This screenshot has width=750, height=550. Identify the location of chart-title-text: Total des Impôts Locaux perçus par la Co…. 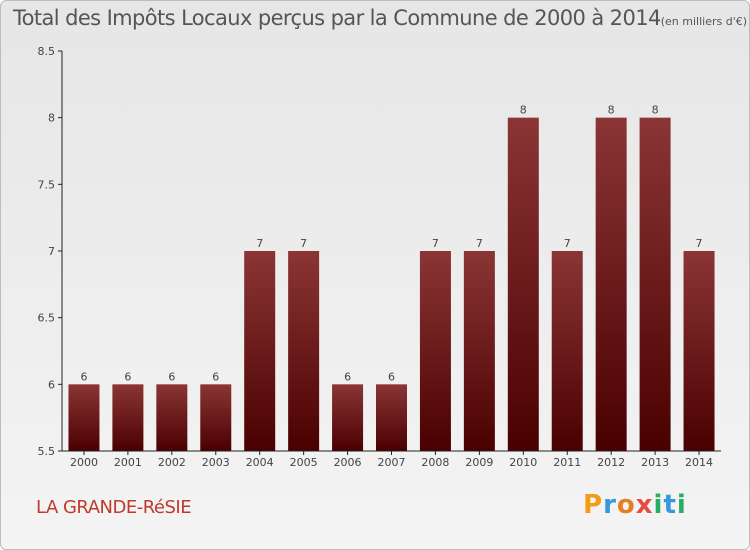
(337, 18).